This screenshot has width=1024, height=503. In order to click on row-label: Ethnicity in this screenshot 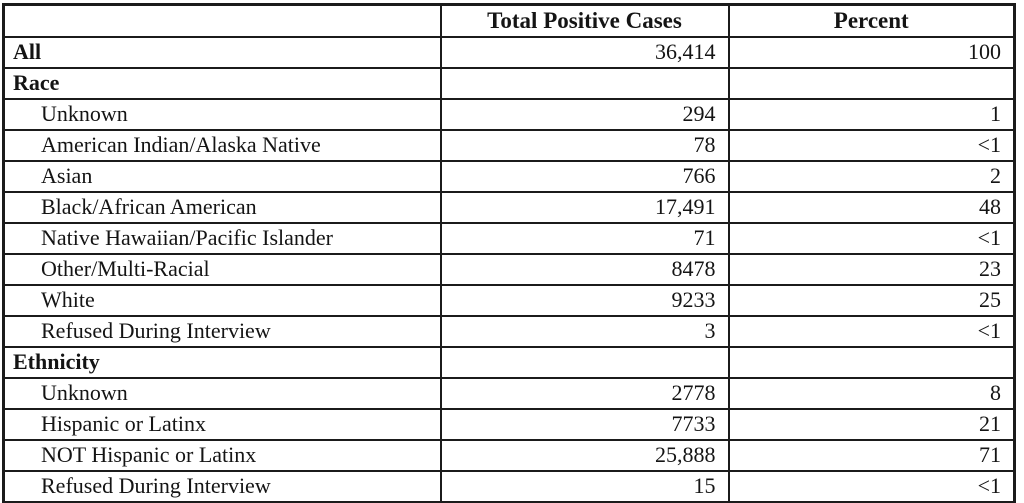, I will do `click(222, 362)`.